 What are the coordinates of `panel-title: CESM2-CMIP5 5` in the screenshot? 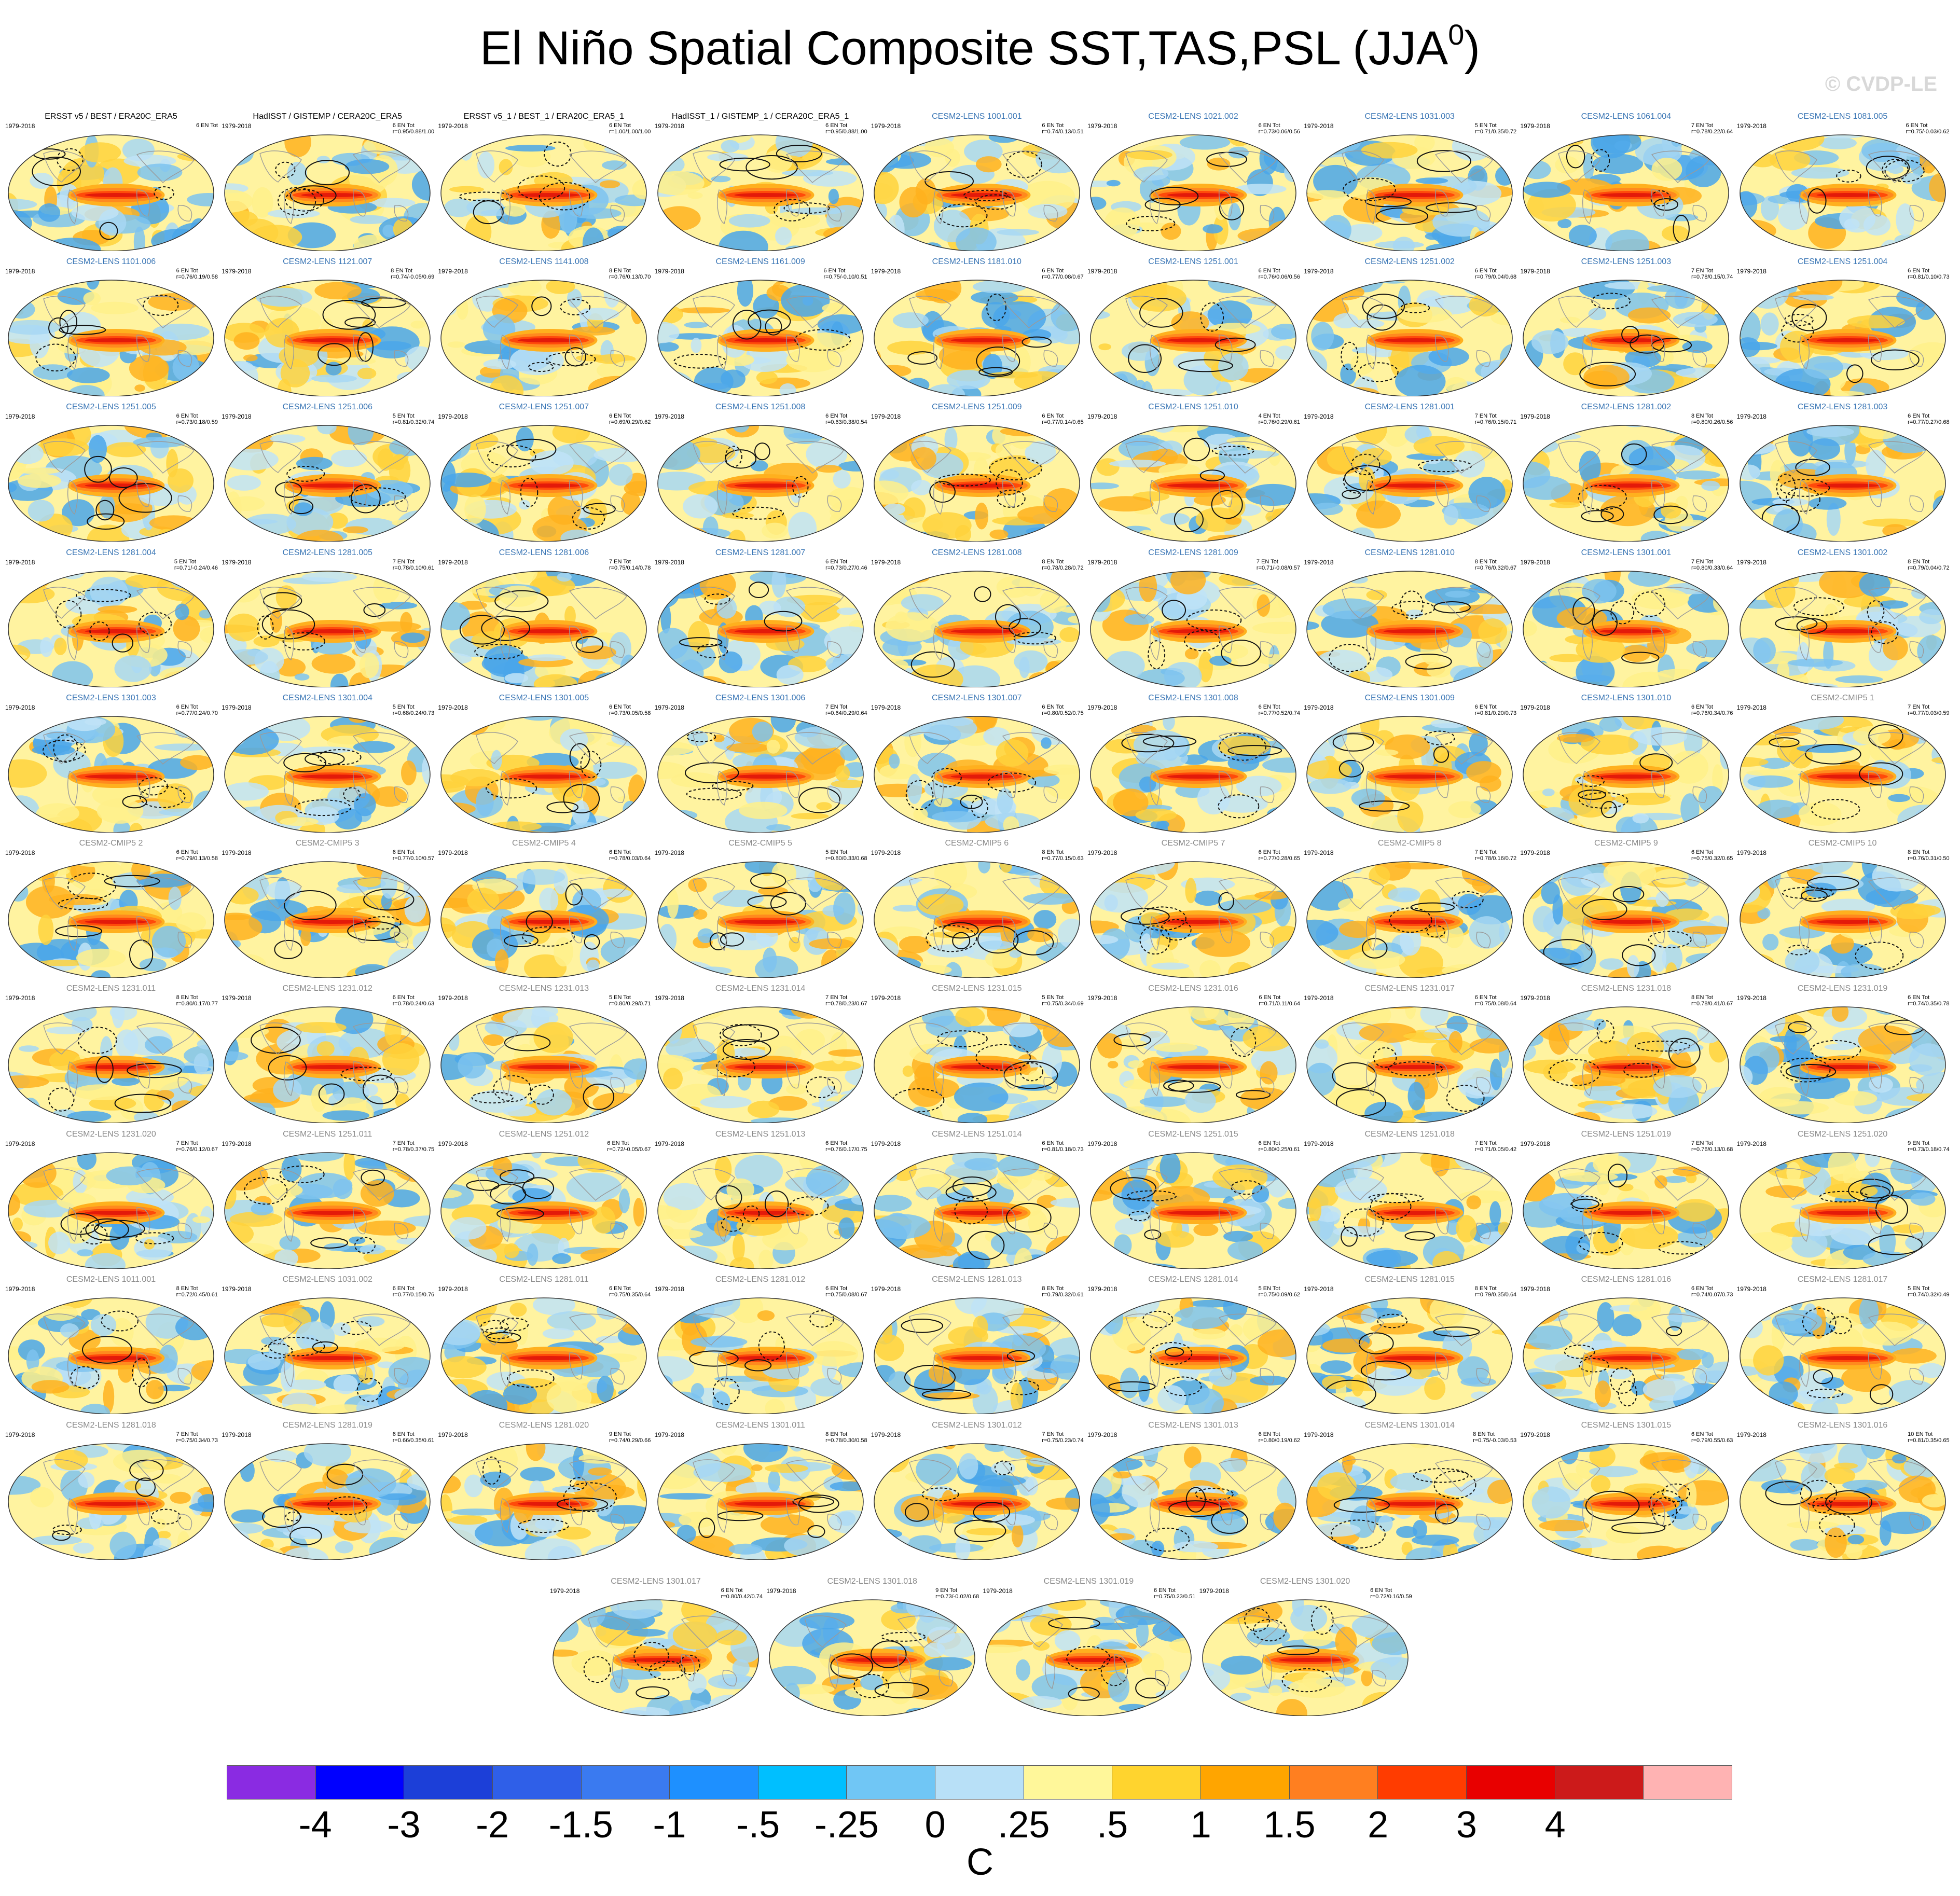 It's located at (760, 843).